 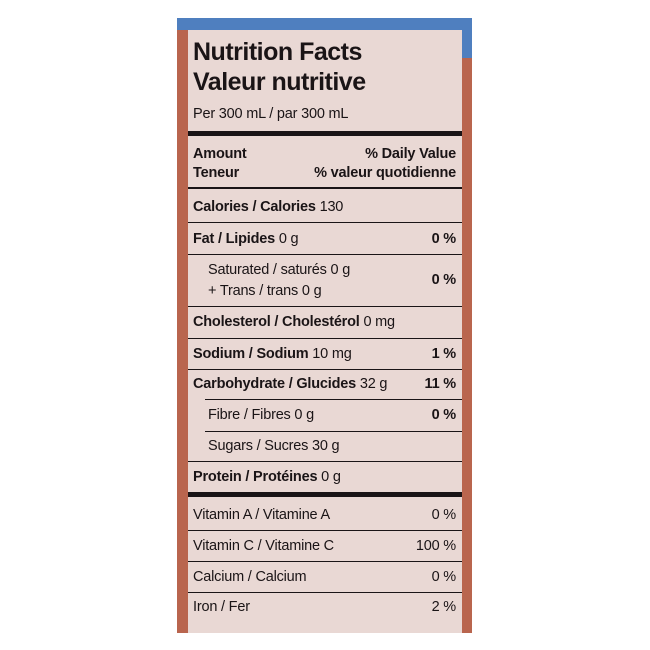 What do you see at coordinates (379, 322) in the screenshot?
I see `nutrient-amount: 0 mg` at bounding box center [379, 322].